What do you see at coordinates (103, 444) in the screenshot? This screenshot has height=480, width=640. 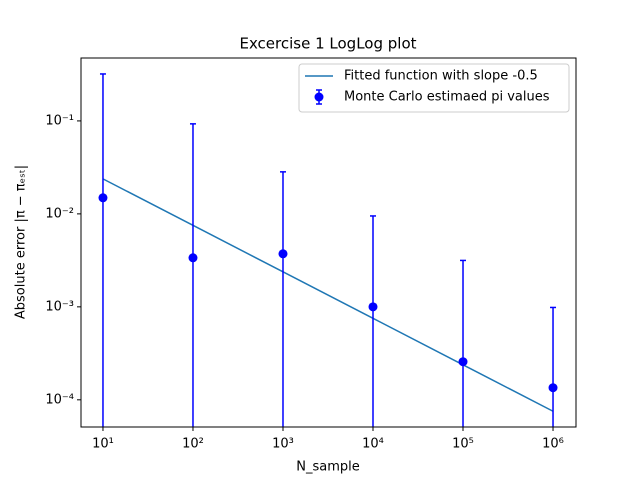 I see `x-tick-label: 10¹` at bounding box center [103, 444].